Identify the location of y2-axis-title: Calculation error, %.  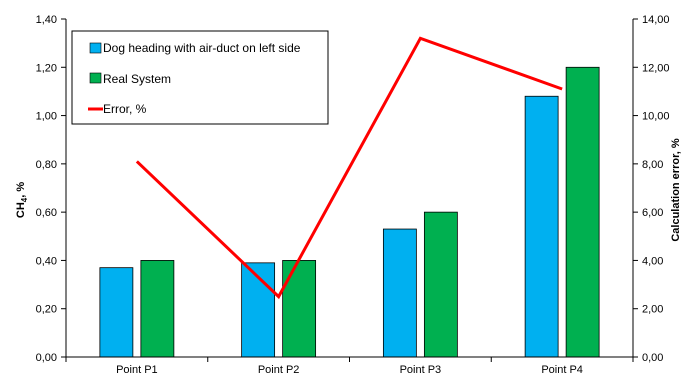
(676, 190).